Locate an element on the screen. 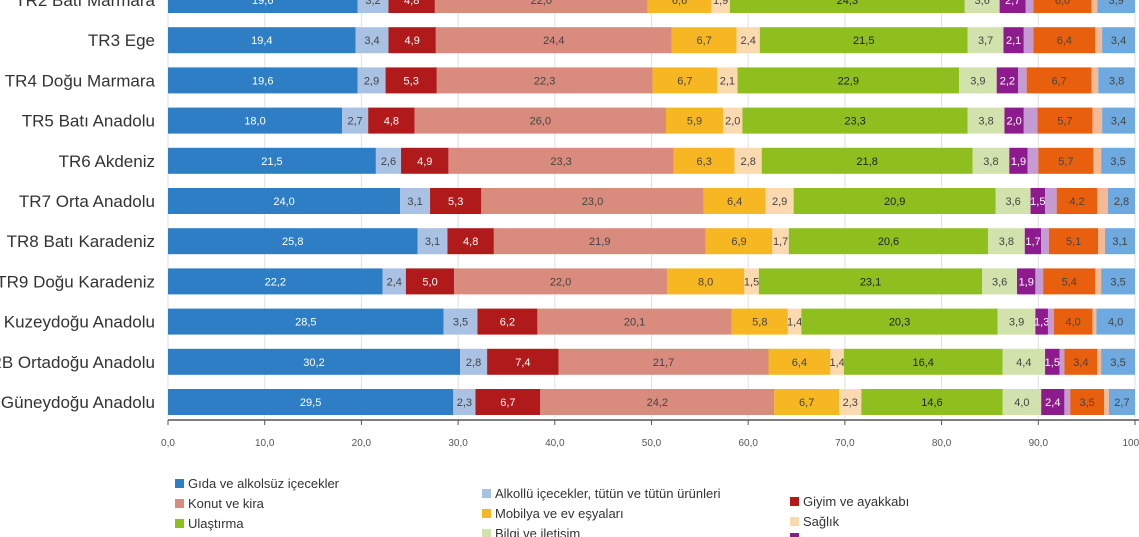 Image resolution: width=1139 pixels, height=537 pixels. x-tick-label: 0,0 is located at coordinates (168, 443).